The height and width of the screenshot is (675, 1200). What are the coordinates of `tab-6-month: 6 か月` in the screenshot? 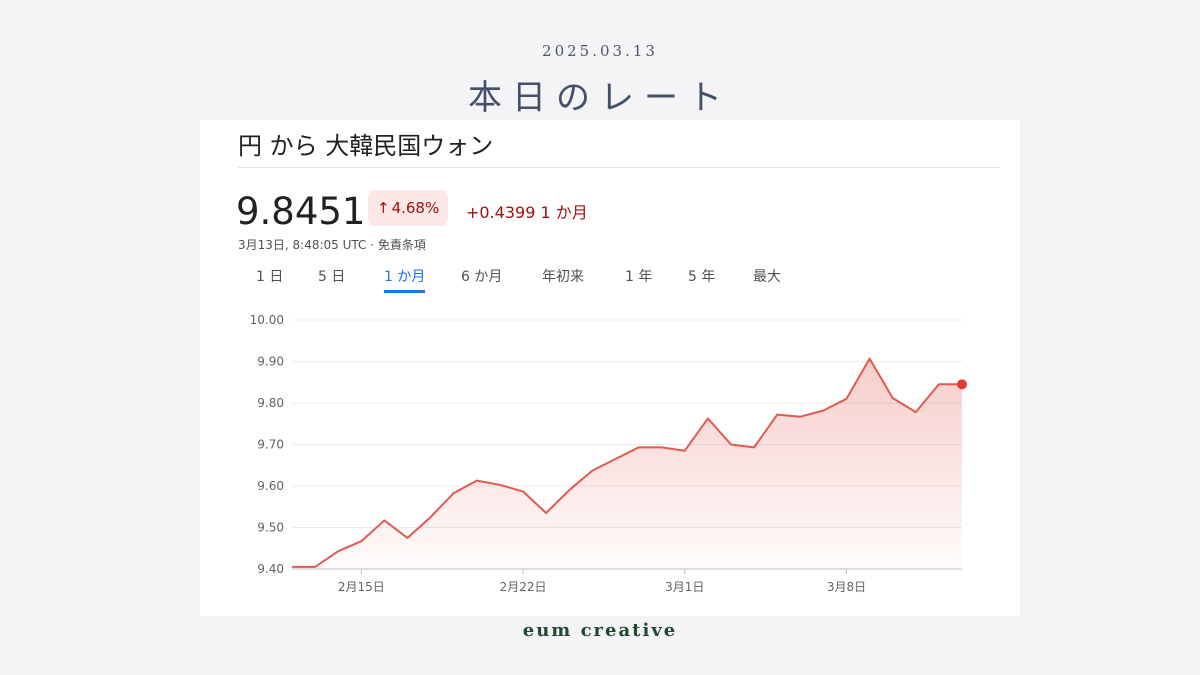 It's located at (482, 277).